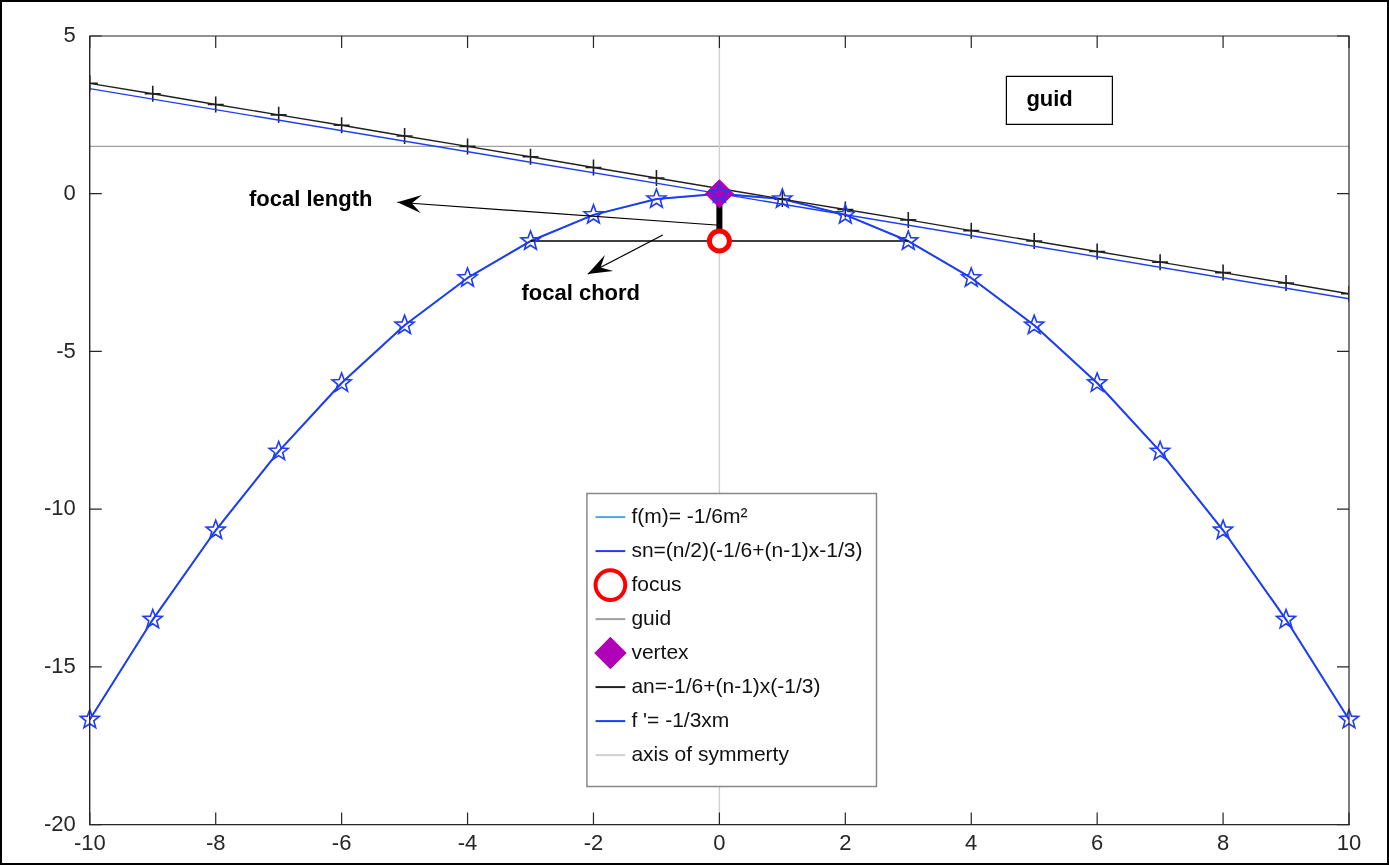 This screenshot has width=1389, height=865. Describe the element at coordinates (689, 515) in the screenshot. I see `legend-label: f(m)= -1/6m²` at that location.